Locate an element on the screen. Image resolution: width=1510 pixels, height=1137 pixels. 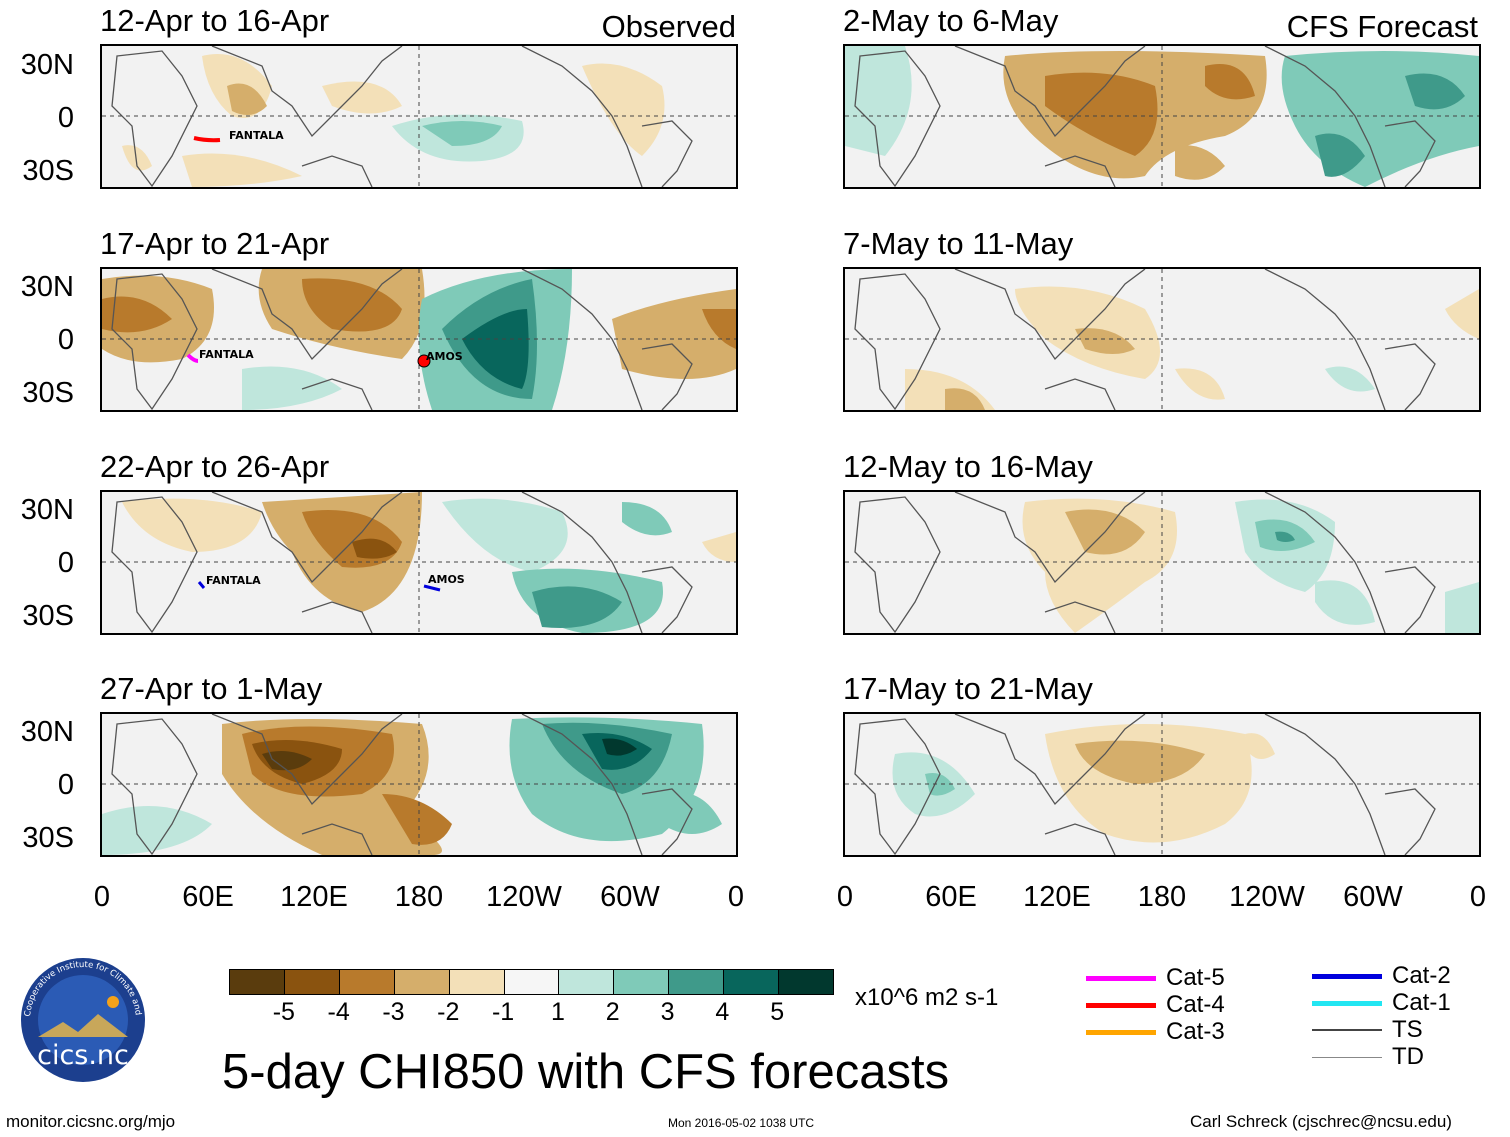
legend-item: Cat-3 is located at coordinates (1155, 1032).